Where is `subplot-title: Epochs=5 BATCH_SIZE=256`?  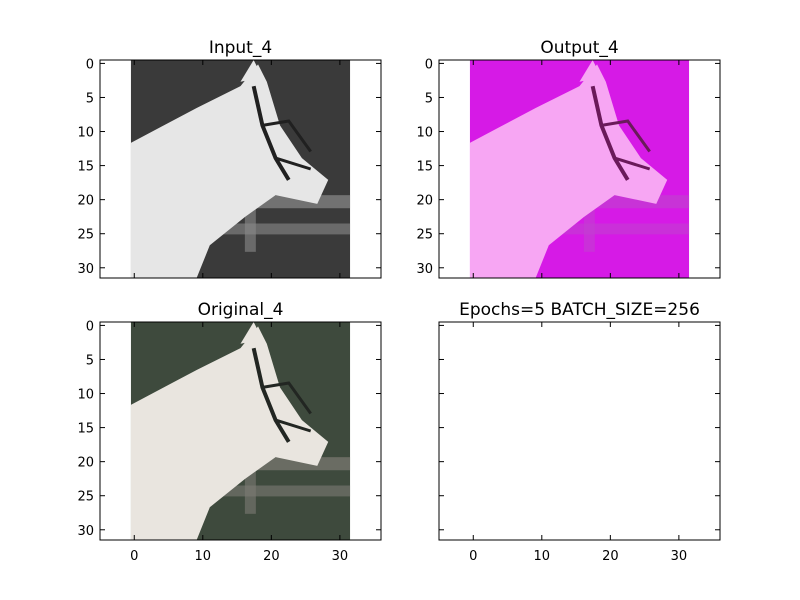
subplot-title: Epochs=5 BATCH_SIZE=256 is located at coordinates (579, 310).